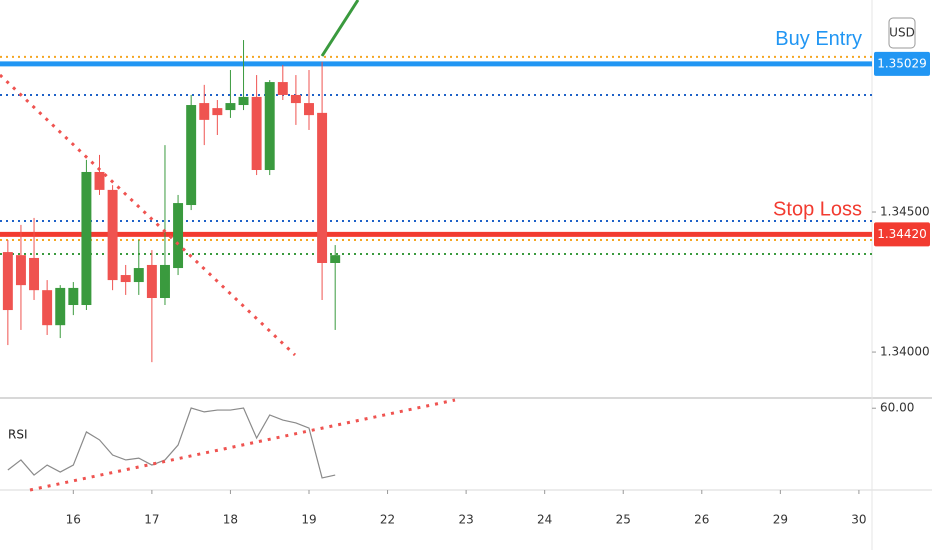 This screenshot has height=550, width=932. Describe the element at coordinates (897, 408) in the screenshot. I see `rsi-tick-label: 60.00` at that location.